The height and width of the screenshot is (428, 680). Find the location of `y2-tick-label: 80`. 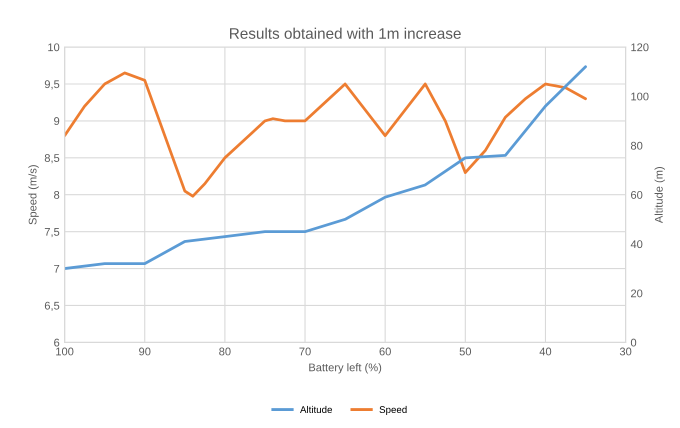

y2-tick-label: 80 is located at coordinates (636, 146).